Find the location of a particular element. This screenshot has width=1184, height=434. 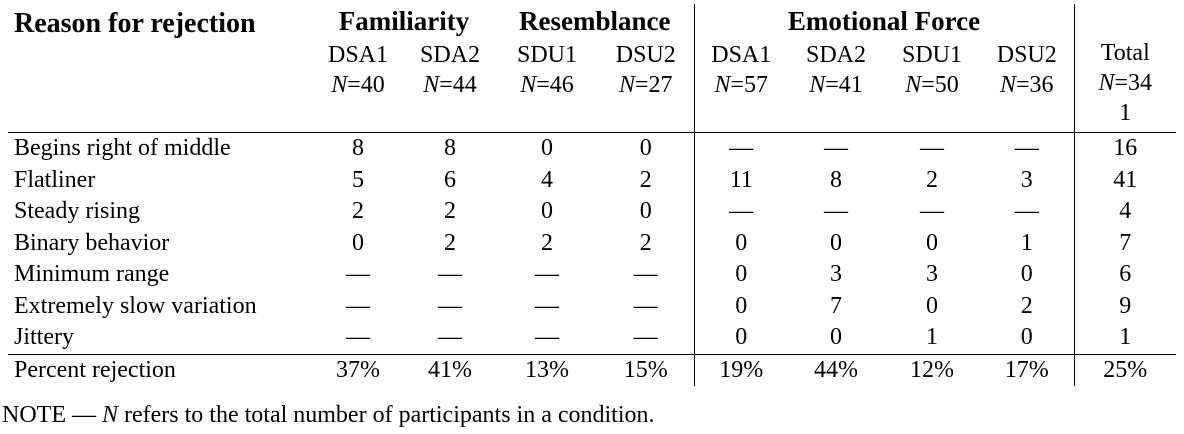

value-cell: 5 is located at coordinates (358, 179).